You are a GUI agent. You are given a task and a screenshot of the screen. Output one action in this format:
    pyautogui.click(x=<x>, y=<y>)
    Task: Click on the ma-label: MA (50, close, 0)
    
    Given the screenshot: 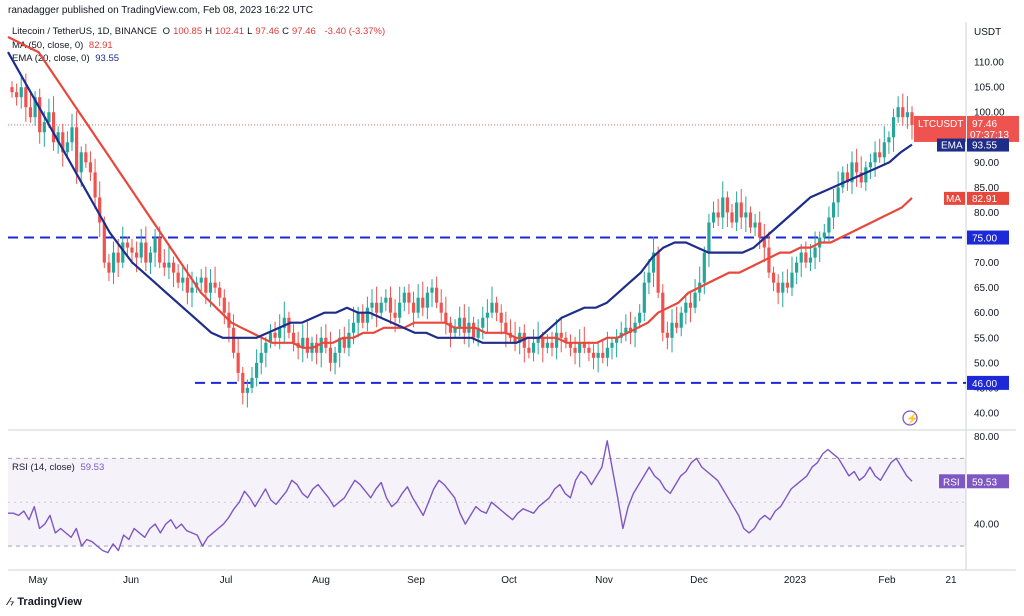 What is the action you would take?
    pyautogui.click(x=48, y=45)
    